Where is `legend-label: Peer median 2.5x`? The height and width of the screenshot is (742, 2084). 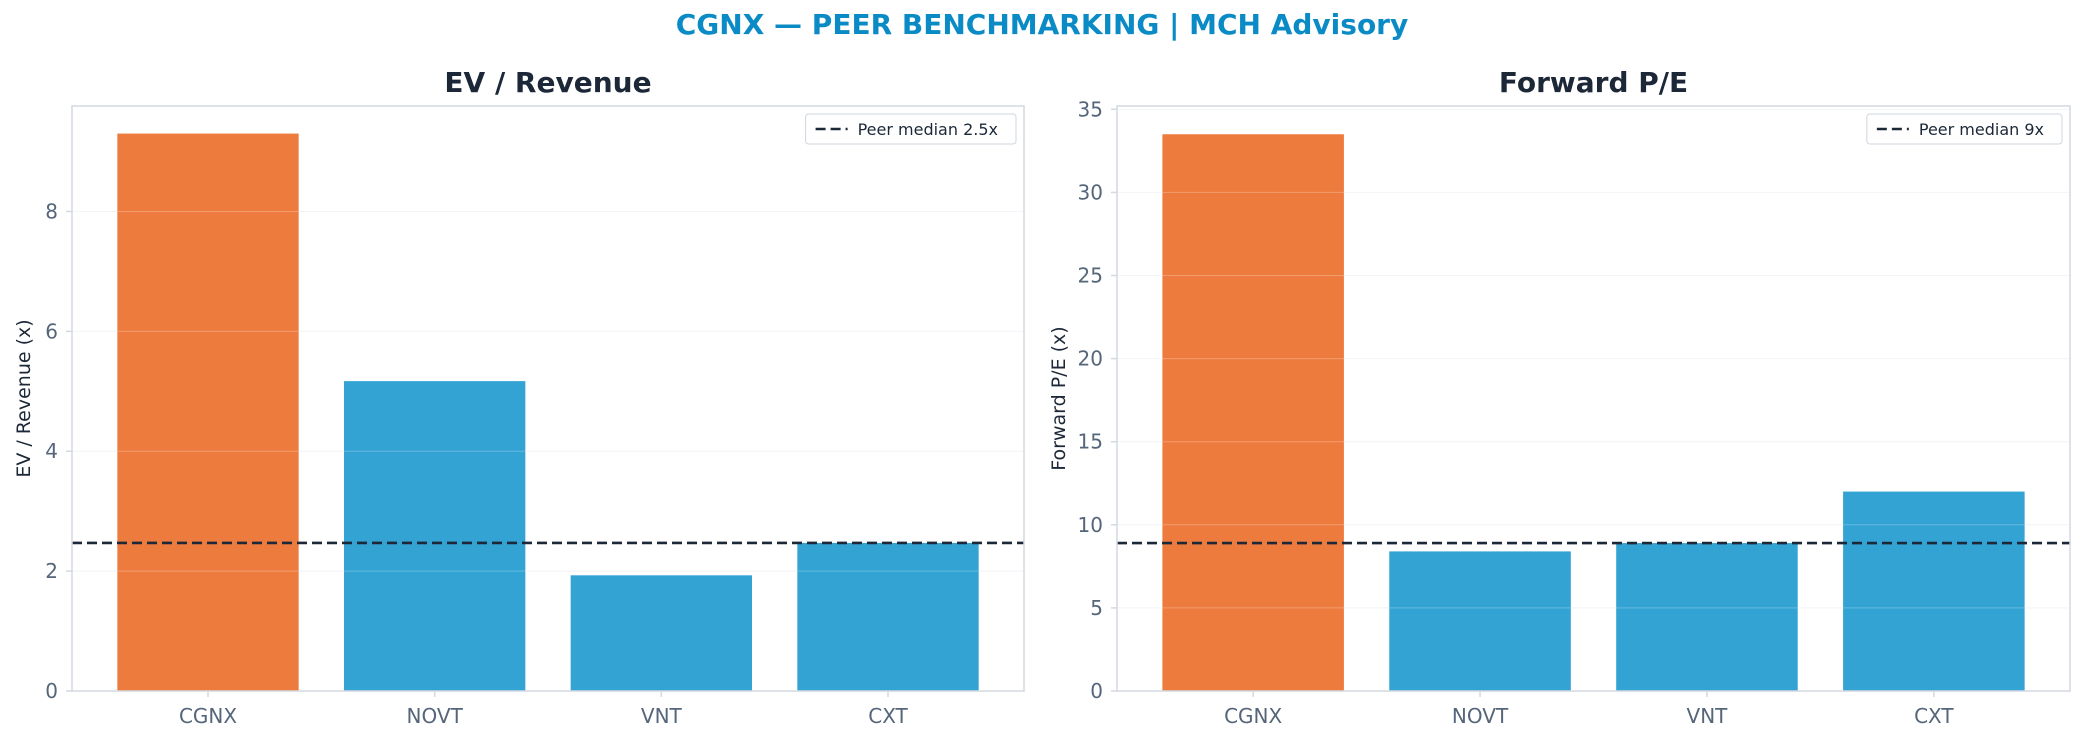
legend-label: Peer median 2.5x is located at coordinates (928, 129).